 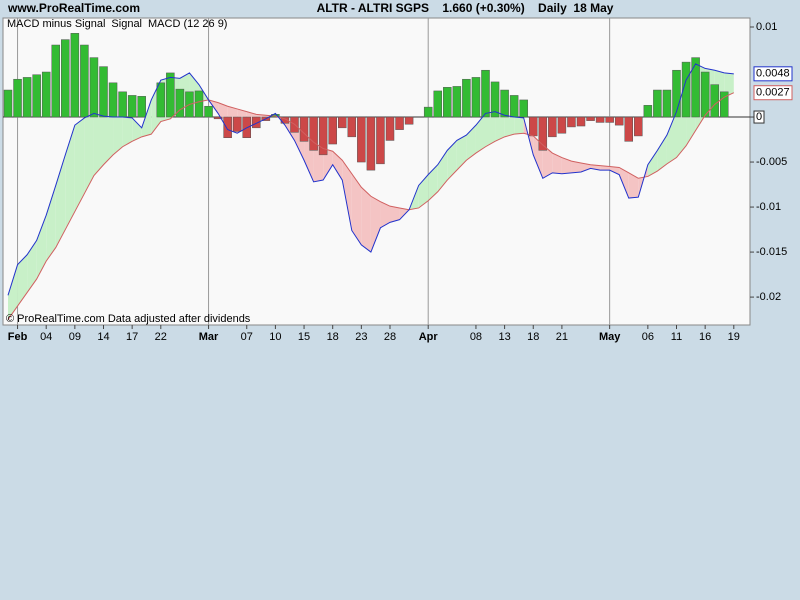 I want to click on y-tick-label: -0.005, so click(x=771, y=162).